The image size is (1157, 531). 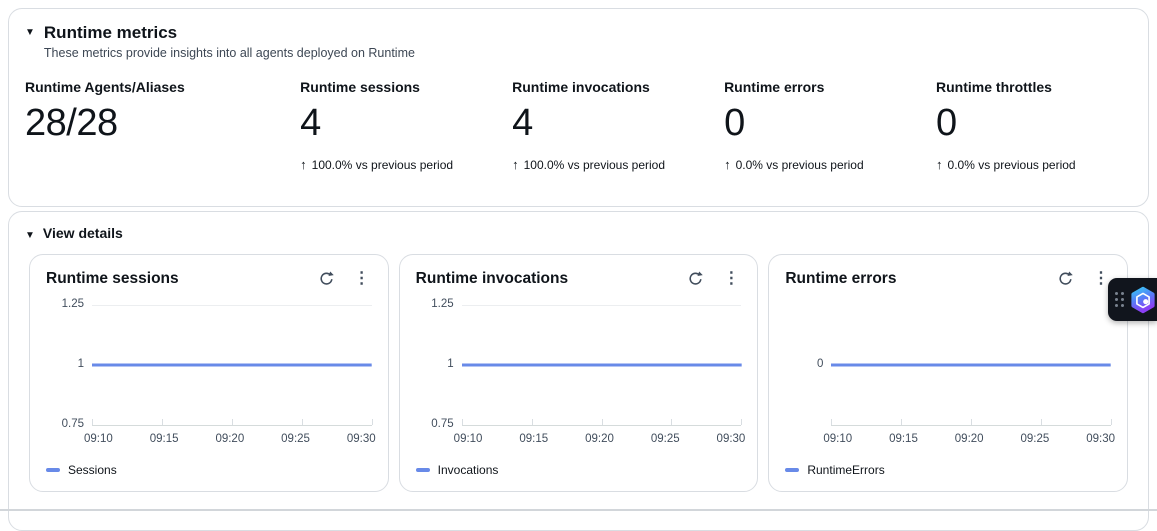 What do you see at coordinates (110, 32) in the screenshot?
I see `section-title: Runtime metrics` at bounding box center [110, 32].